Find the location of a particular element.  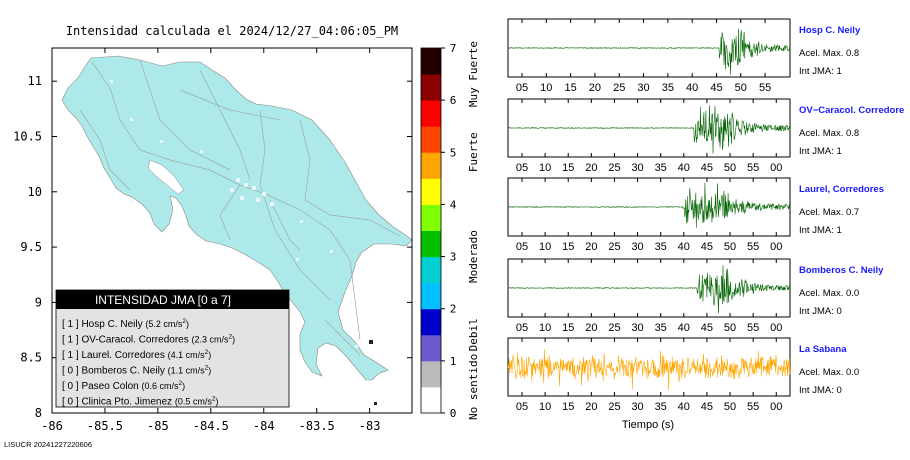

station-accel: Acel. Max. 0.0 is located at coordinates (829, 372).